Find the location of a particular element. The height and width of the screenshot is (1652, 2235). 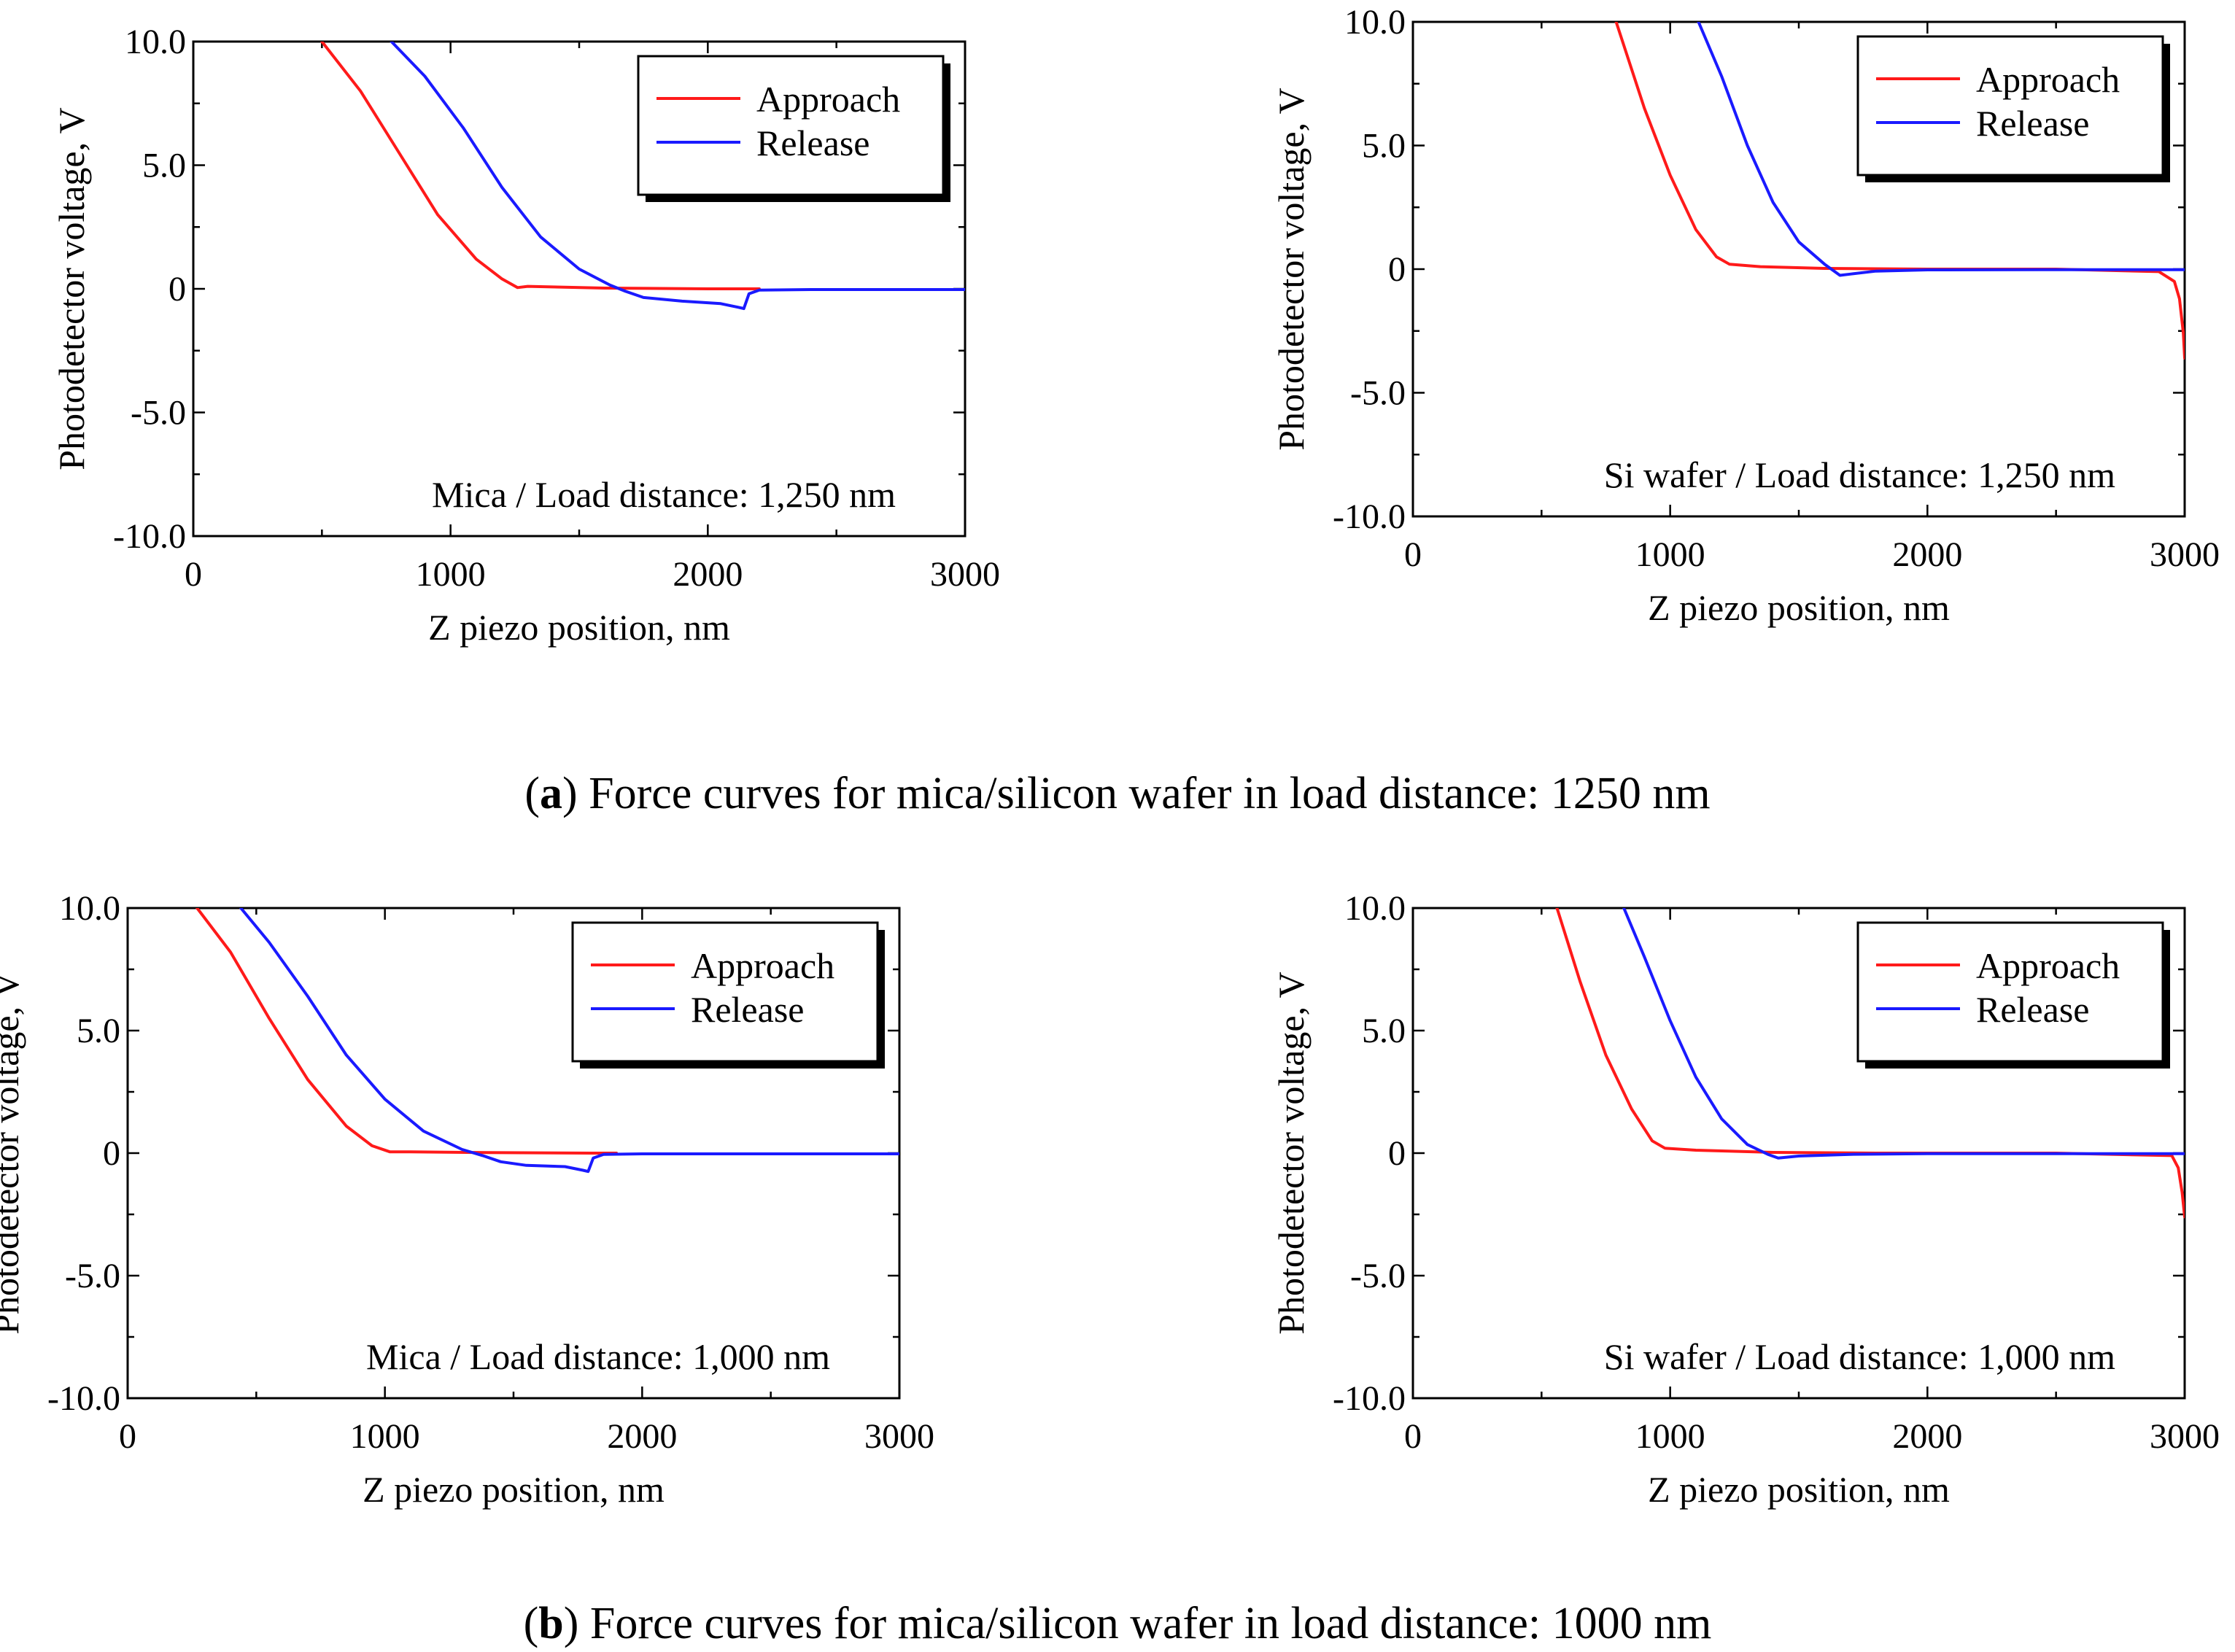

load-distance-annotation: Mica / Load distance: 1,000 nm is located at coordinates (598, 1356).